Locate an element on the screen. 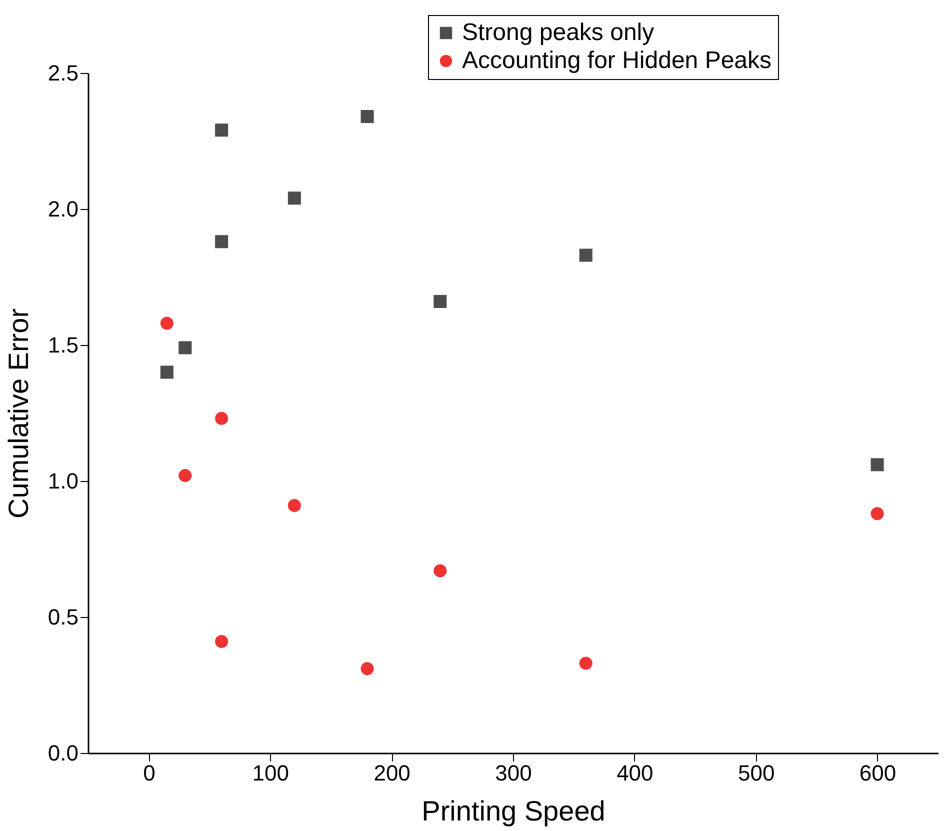 The width and height of the screenshot is (946, 831). legend-label: Strong peaks only is located at coordinates (558, 32).